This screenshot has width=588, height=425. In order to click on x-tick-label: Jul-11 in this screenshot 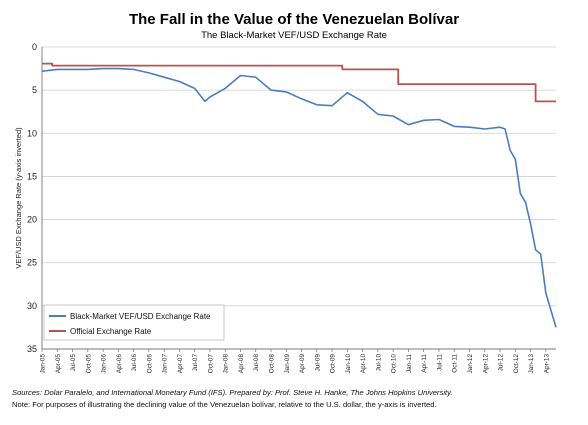, I will do `click(439, 362)`.